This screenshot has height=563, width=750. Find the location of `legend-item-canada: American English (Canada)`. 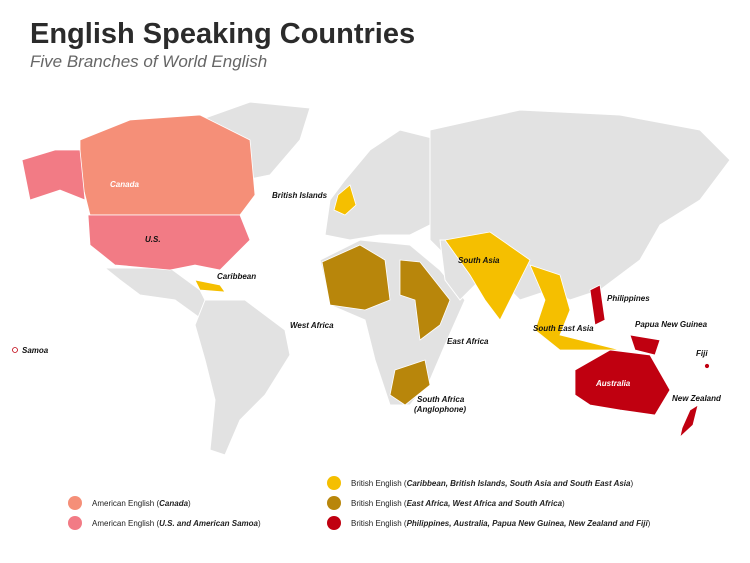

legend-item-canada: American English (Canada) is located at coordinates (129, 503).